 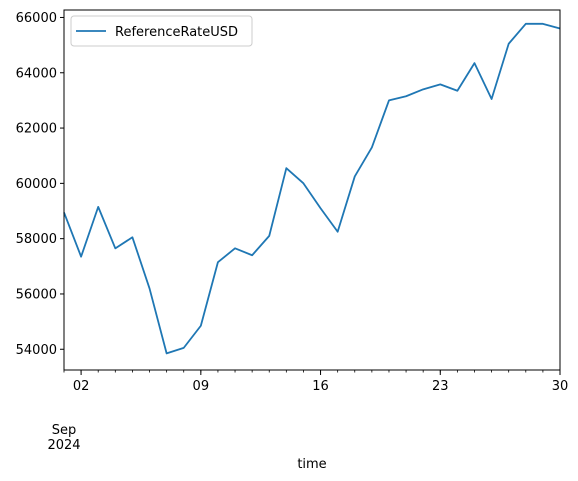 I want to click on y-tick-label: 62000, so click(x=36, y=129).